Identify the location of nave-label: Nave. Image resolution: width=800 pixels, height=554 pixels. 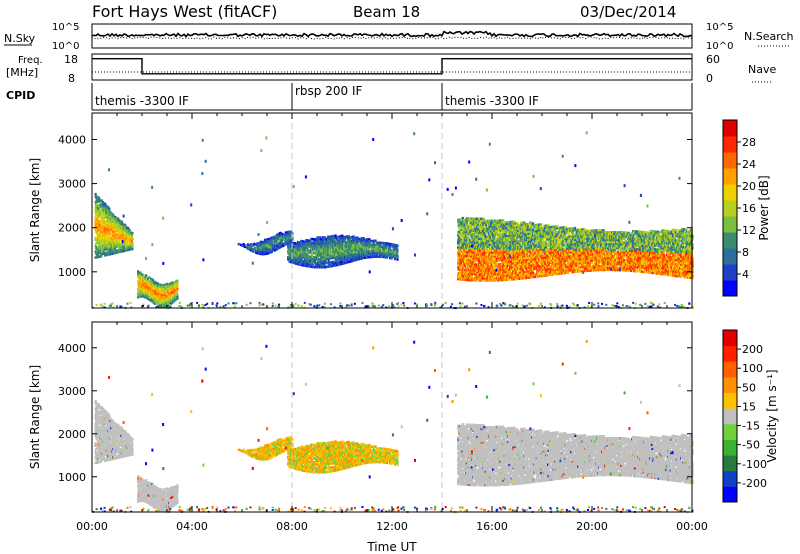
(762, 69).